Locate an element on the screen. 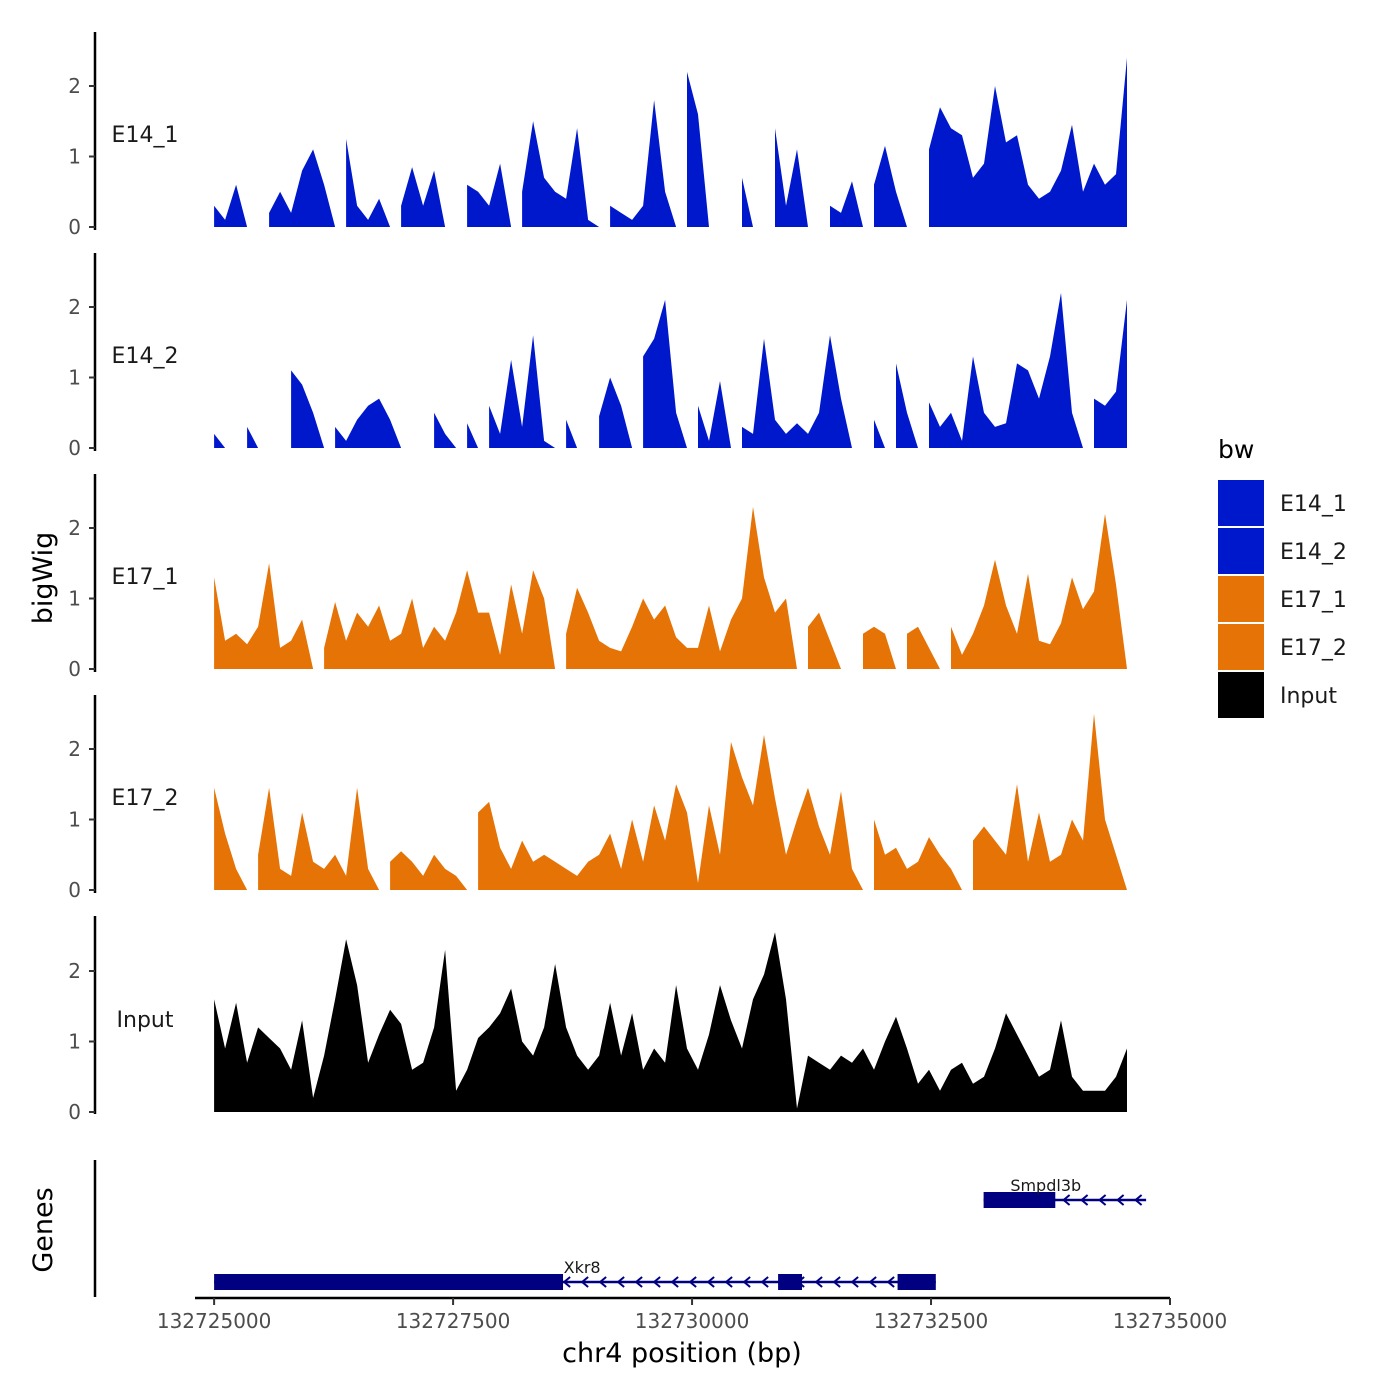 This screenshot has height=1400, width=1400. legend-label: E14_1 is located at coordinates (1313, 504).